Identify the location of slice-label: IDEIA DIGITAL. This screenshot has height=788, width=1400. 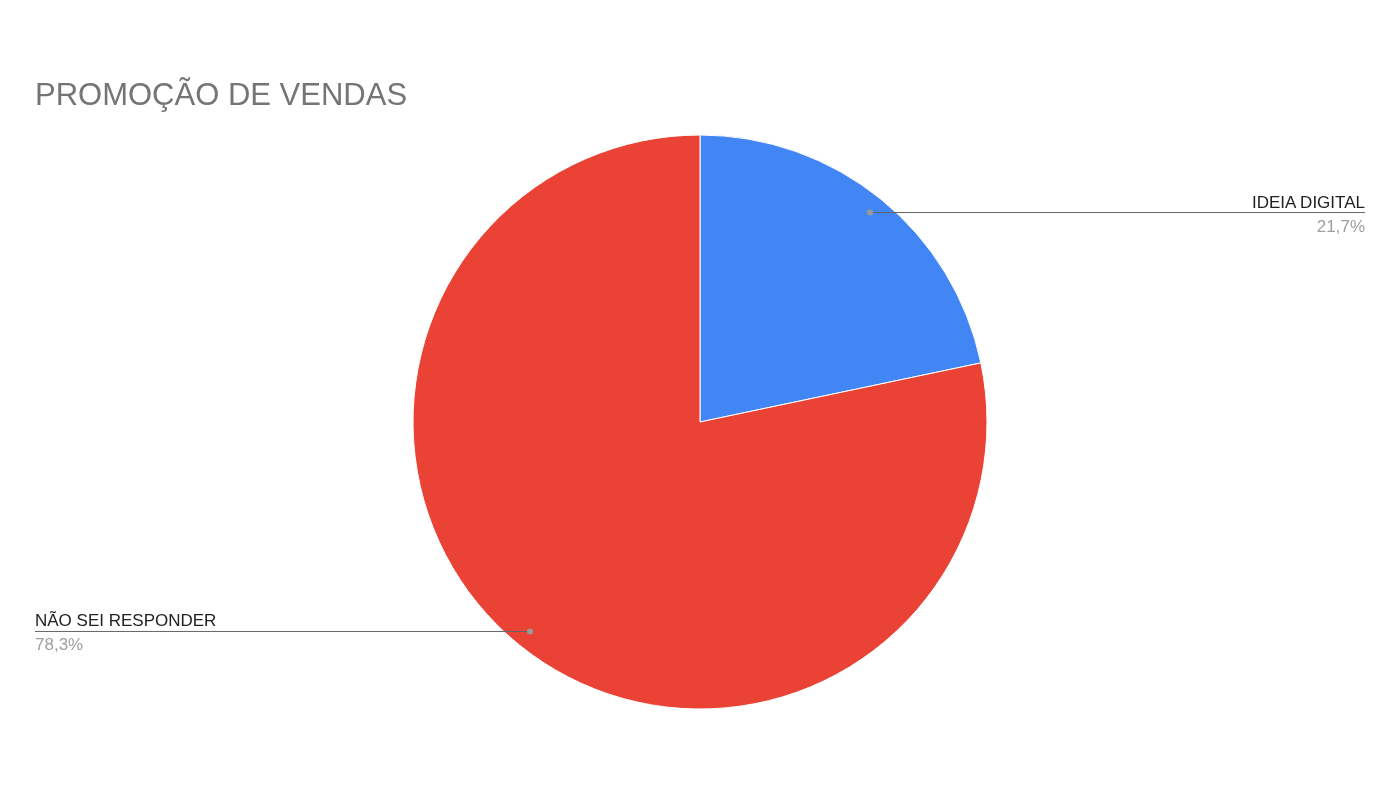
(1308, 202).